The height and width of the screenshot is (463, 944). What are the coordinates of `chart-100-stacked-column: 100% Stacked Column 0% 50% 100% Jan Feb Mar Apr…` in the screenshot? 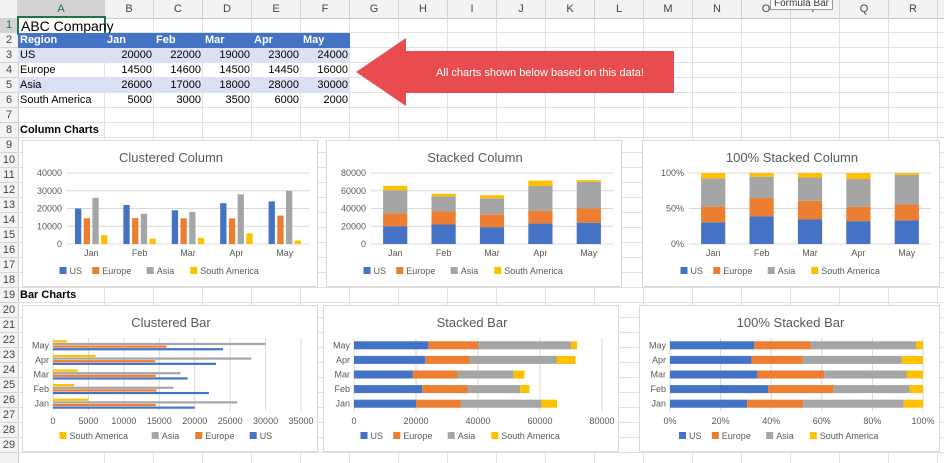 It's located at (791, 213).